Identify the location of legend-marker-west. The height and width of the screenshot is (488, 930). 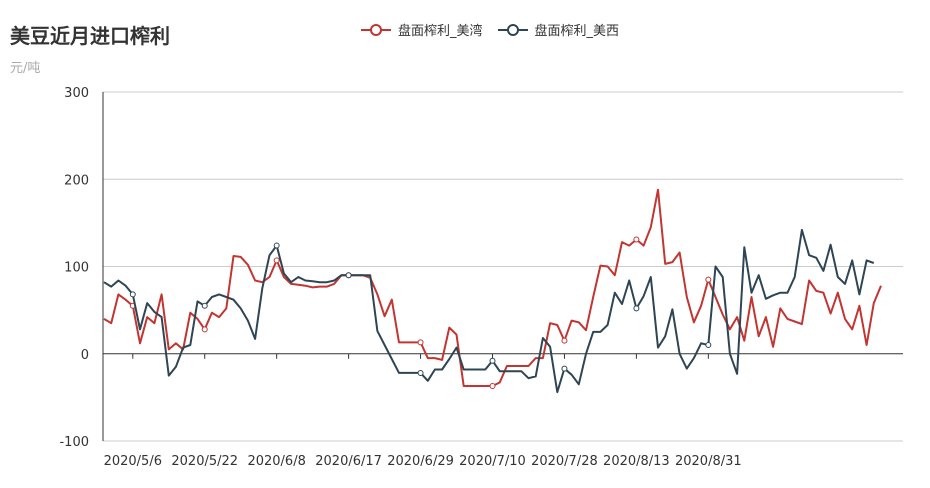
(512, 29).